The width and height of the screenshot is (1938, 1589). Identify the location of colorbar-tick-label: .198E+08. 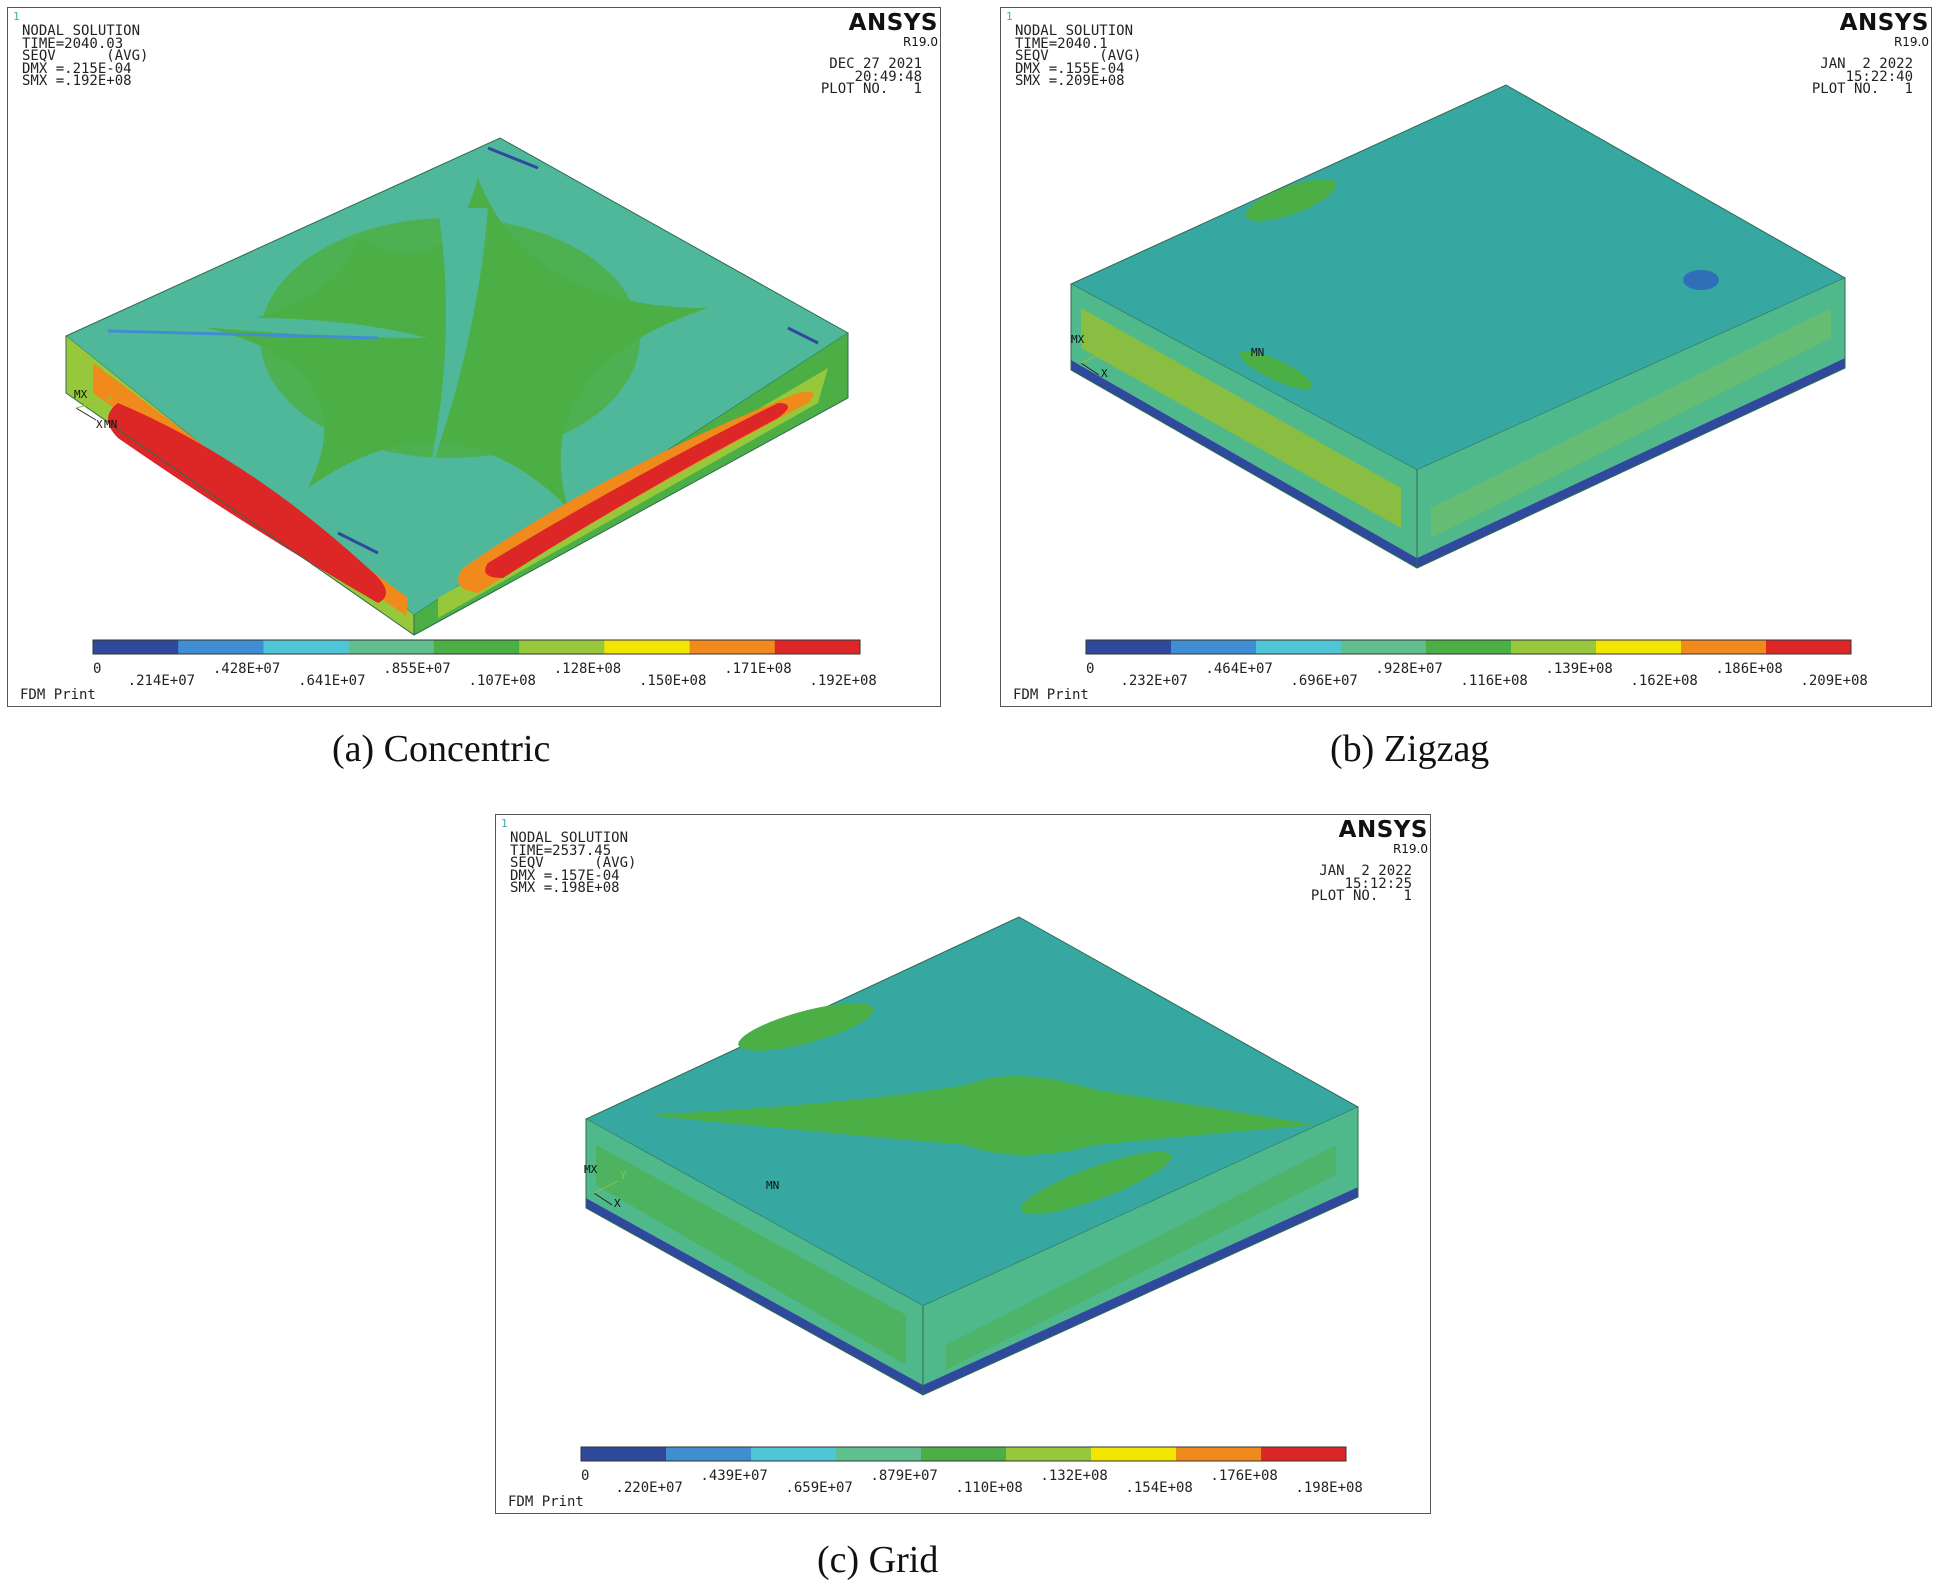
(1329, 1488).